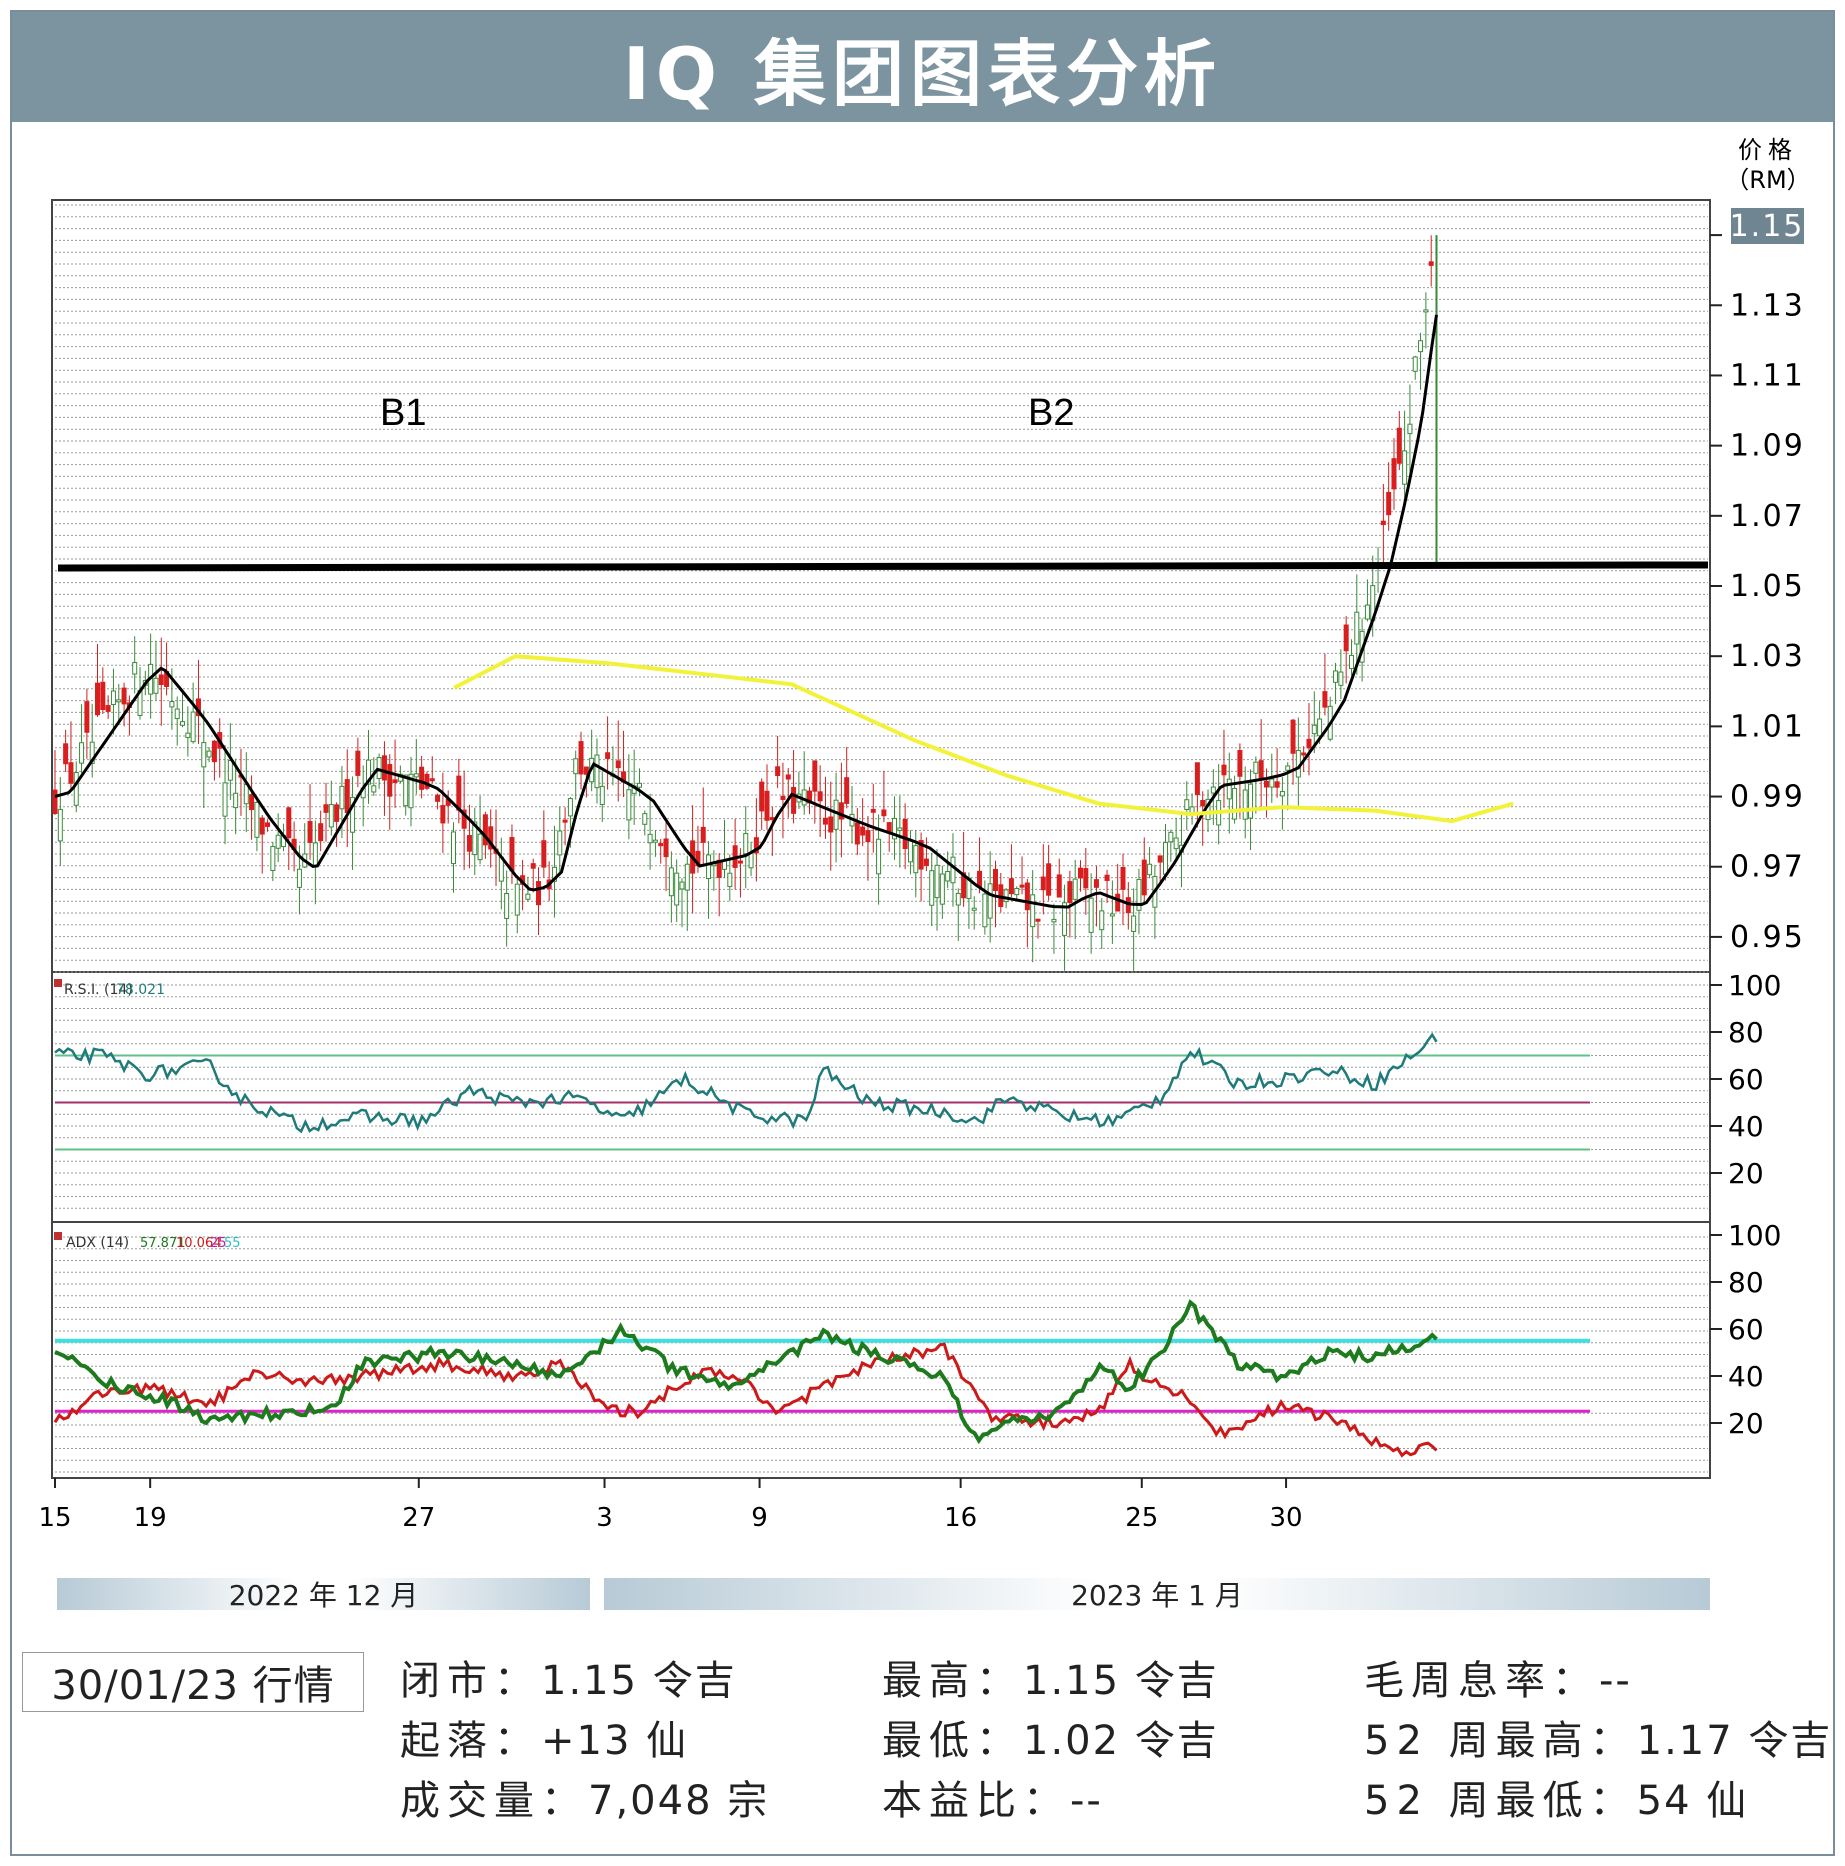 The width and height of the screenshot is (1845, 1866). I want to click on stat-yield: 毛周息率：--, so click(1498, 1677).